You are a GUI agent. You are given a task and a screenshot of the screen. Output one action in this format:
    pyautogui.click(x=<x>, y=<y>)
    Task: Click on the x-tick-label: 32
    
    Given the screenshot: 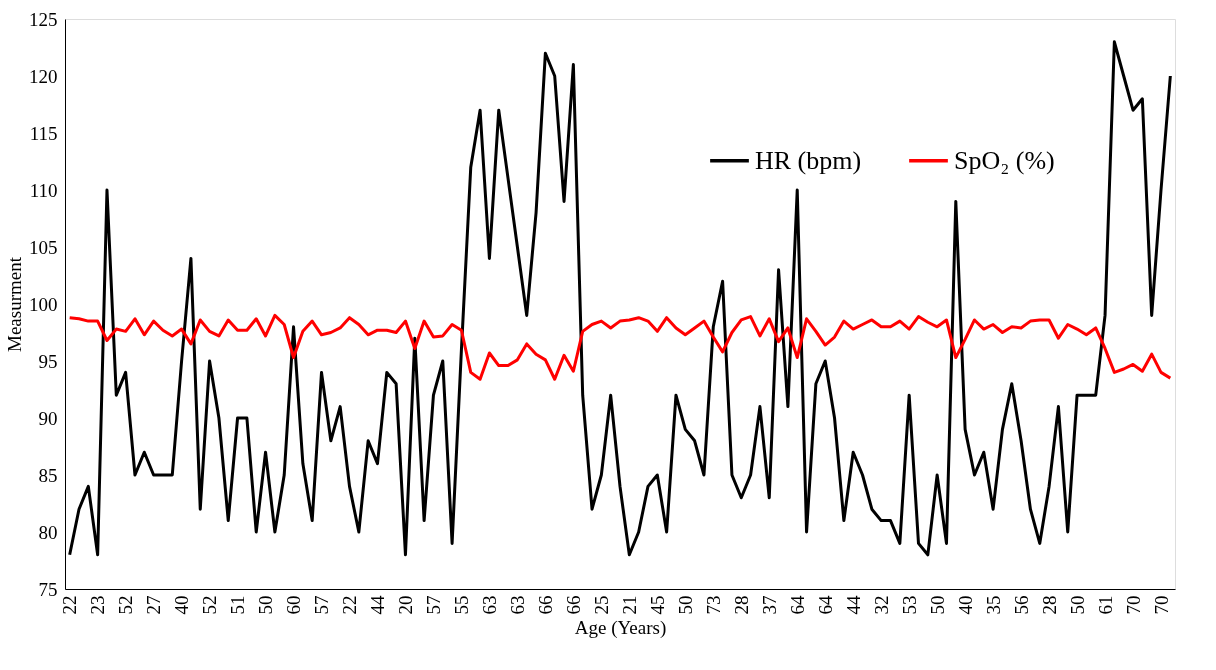 What is the action you would take?
    pyautogui.click(x=881, y=605)
    